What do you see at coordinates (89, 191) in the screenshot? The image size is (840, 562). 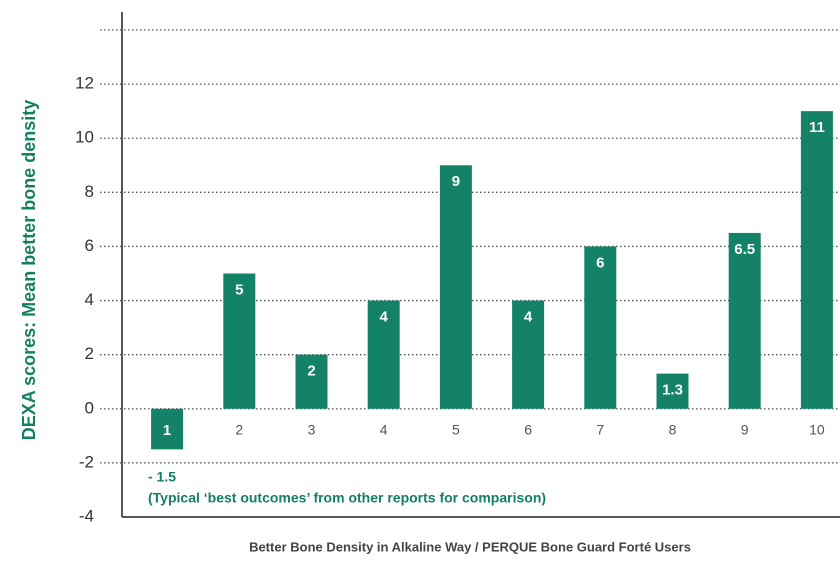 I see `y-tick-label: 8` at bounding box center [89, 191].